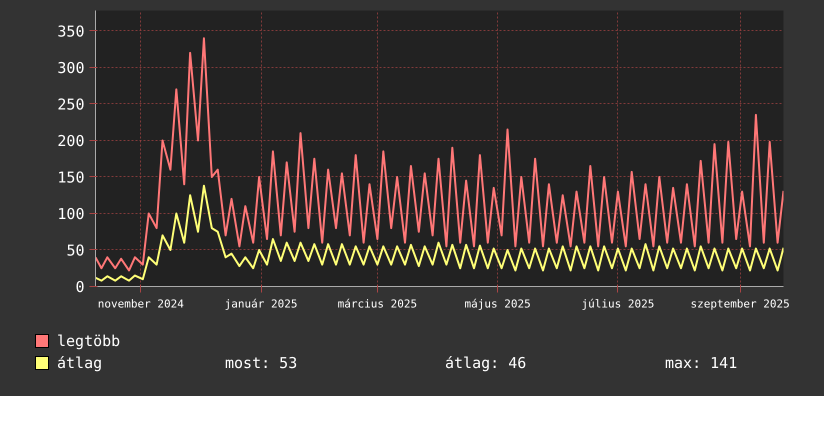 The height and width of the screenshot is (430, 824). What do you see at coordinates (70, 141) in the screenshot?
I see `y-tick-label: 200` at bounding box center [70, 141].